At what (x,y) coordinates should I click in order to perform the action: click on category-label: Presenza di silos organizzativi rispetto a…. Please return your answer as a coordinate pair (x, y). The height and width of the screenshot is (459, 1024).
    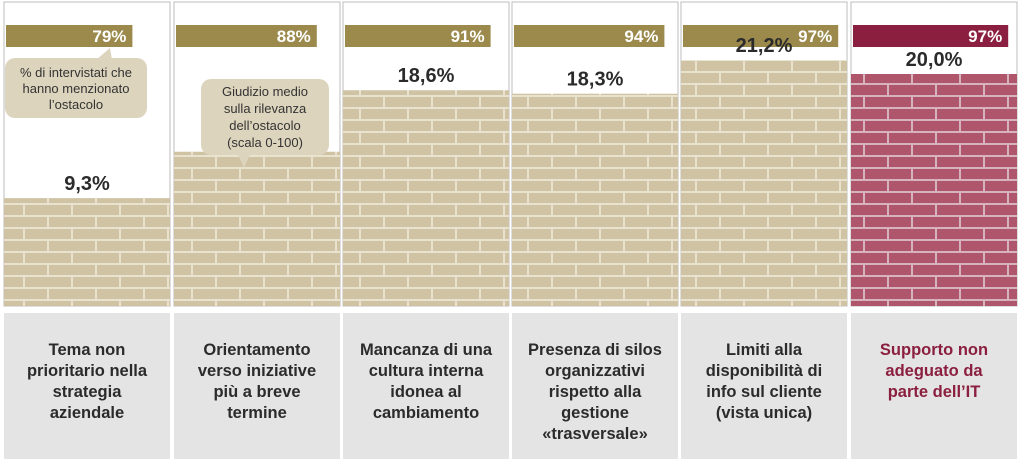
    Looking at the image, I should click on (595, 392).